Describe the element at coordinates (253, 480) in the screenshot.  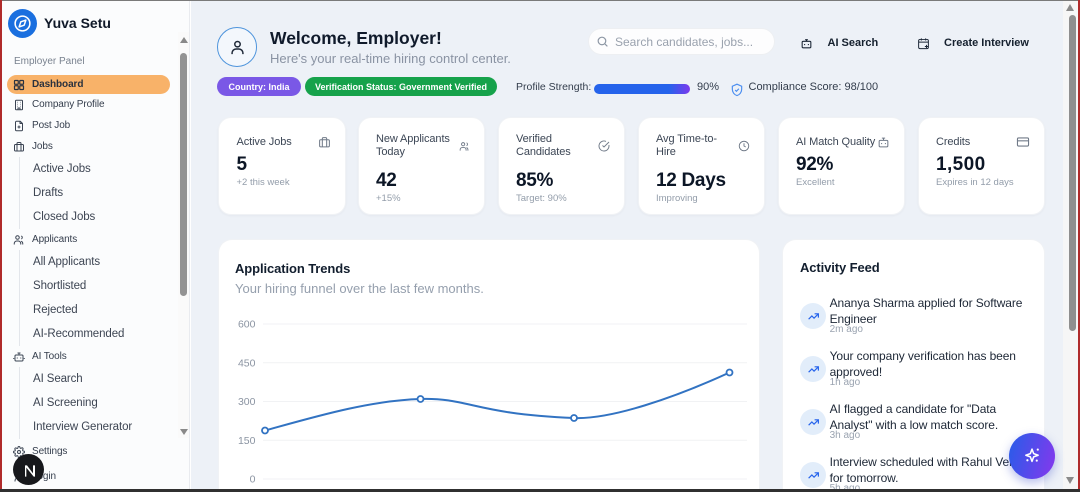
I see `svg-text: 0` at that location.